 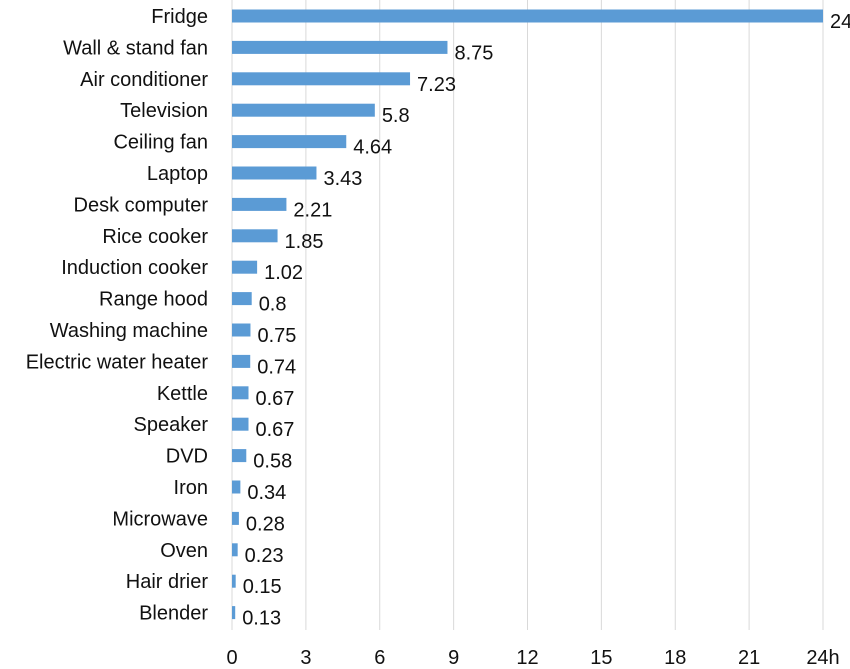 I want to click on category-label: Speaker, so click(x=171, y=425).